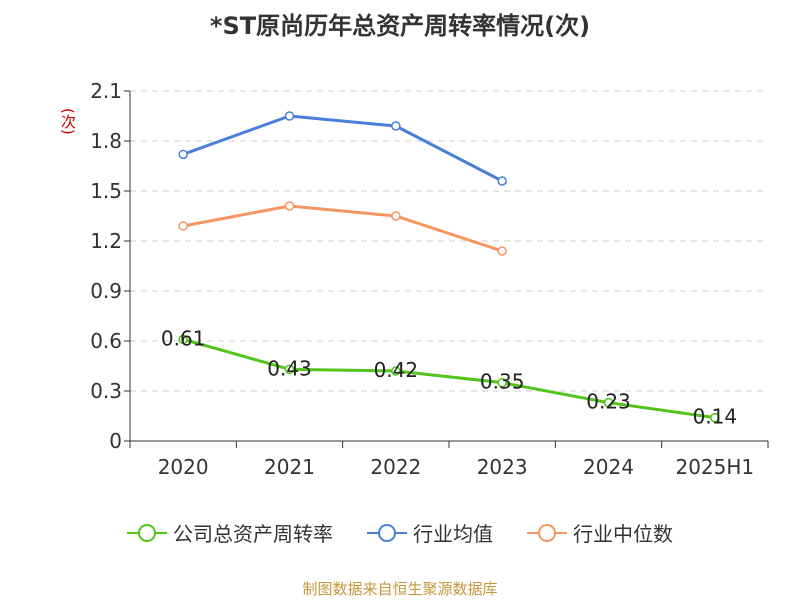 This screenshot has height=600, width=800. I want to click on legend-item: 行业中位数, so click(600, 532).